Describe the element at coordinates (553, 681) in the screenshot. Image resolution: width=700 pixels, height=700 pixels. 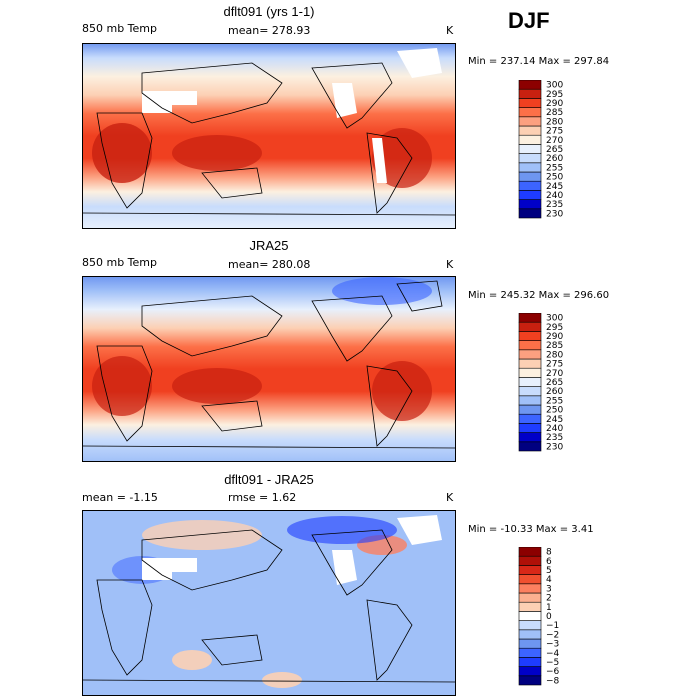
I see `colorbar-tick-label: −8` at that location.